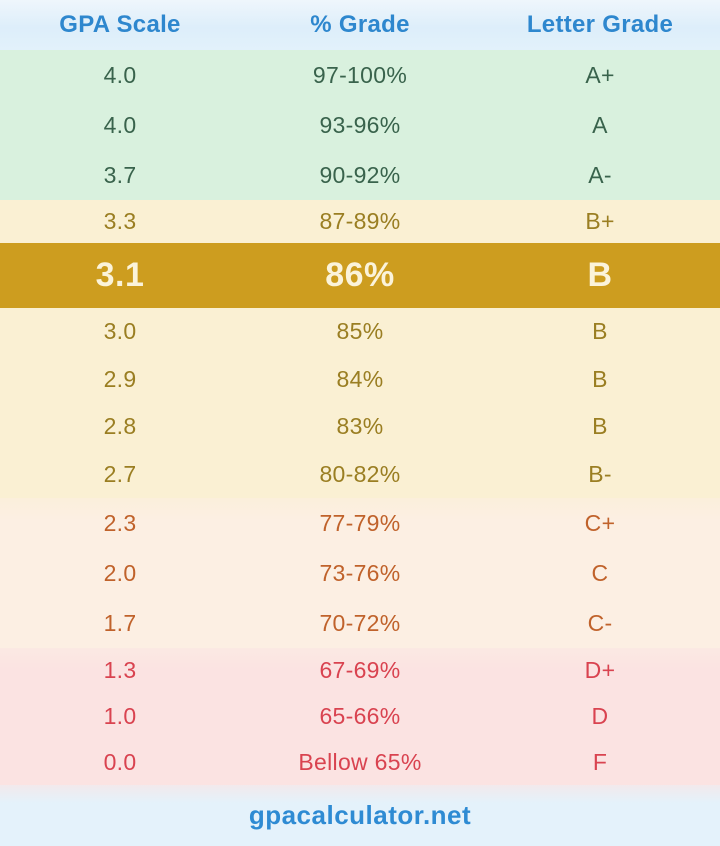  I want to click on percent-value: 77-79%, so click(360, 522).